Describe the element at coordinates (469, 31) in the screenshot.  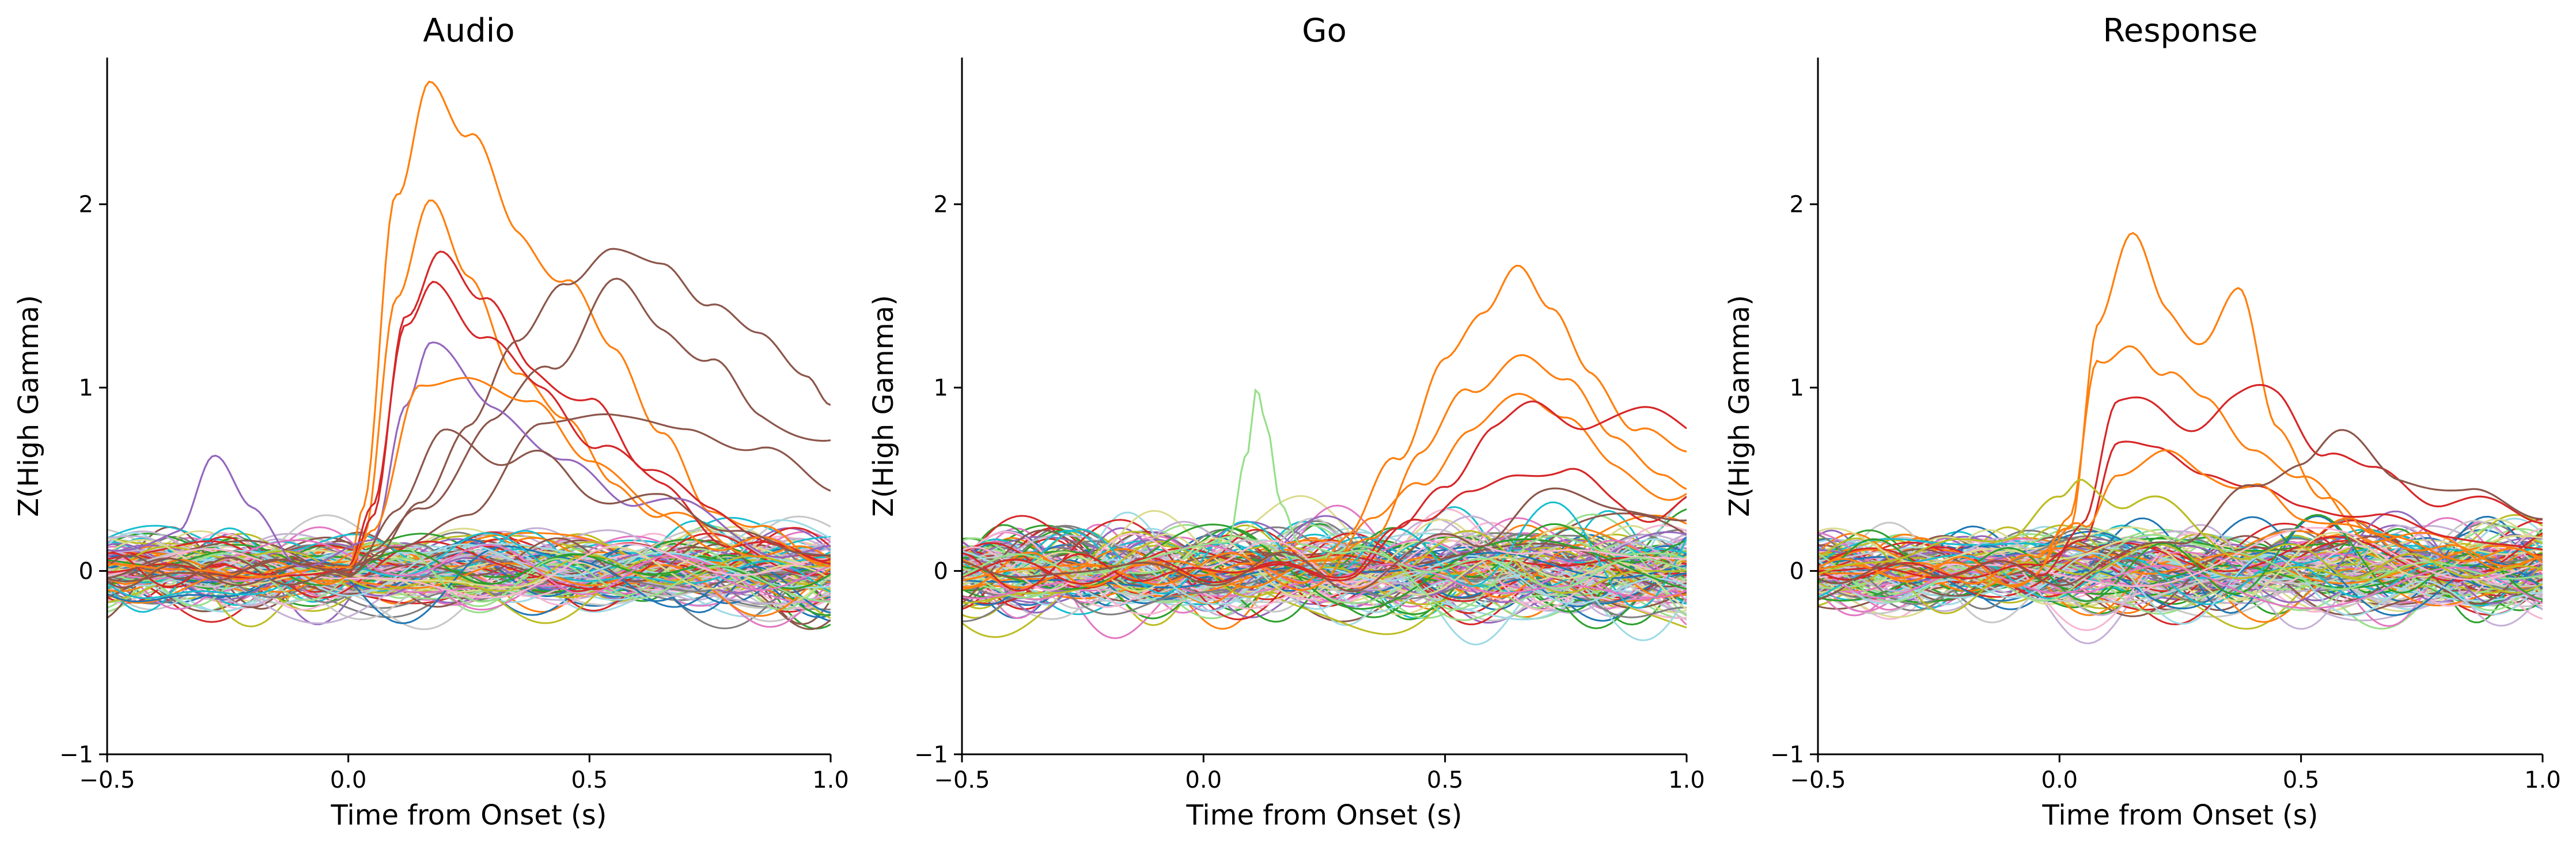
I see `chart-title: Audio` at that location.